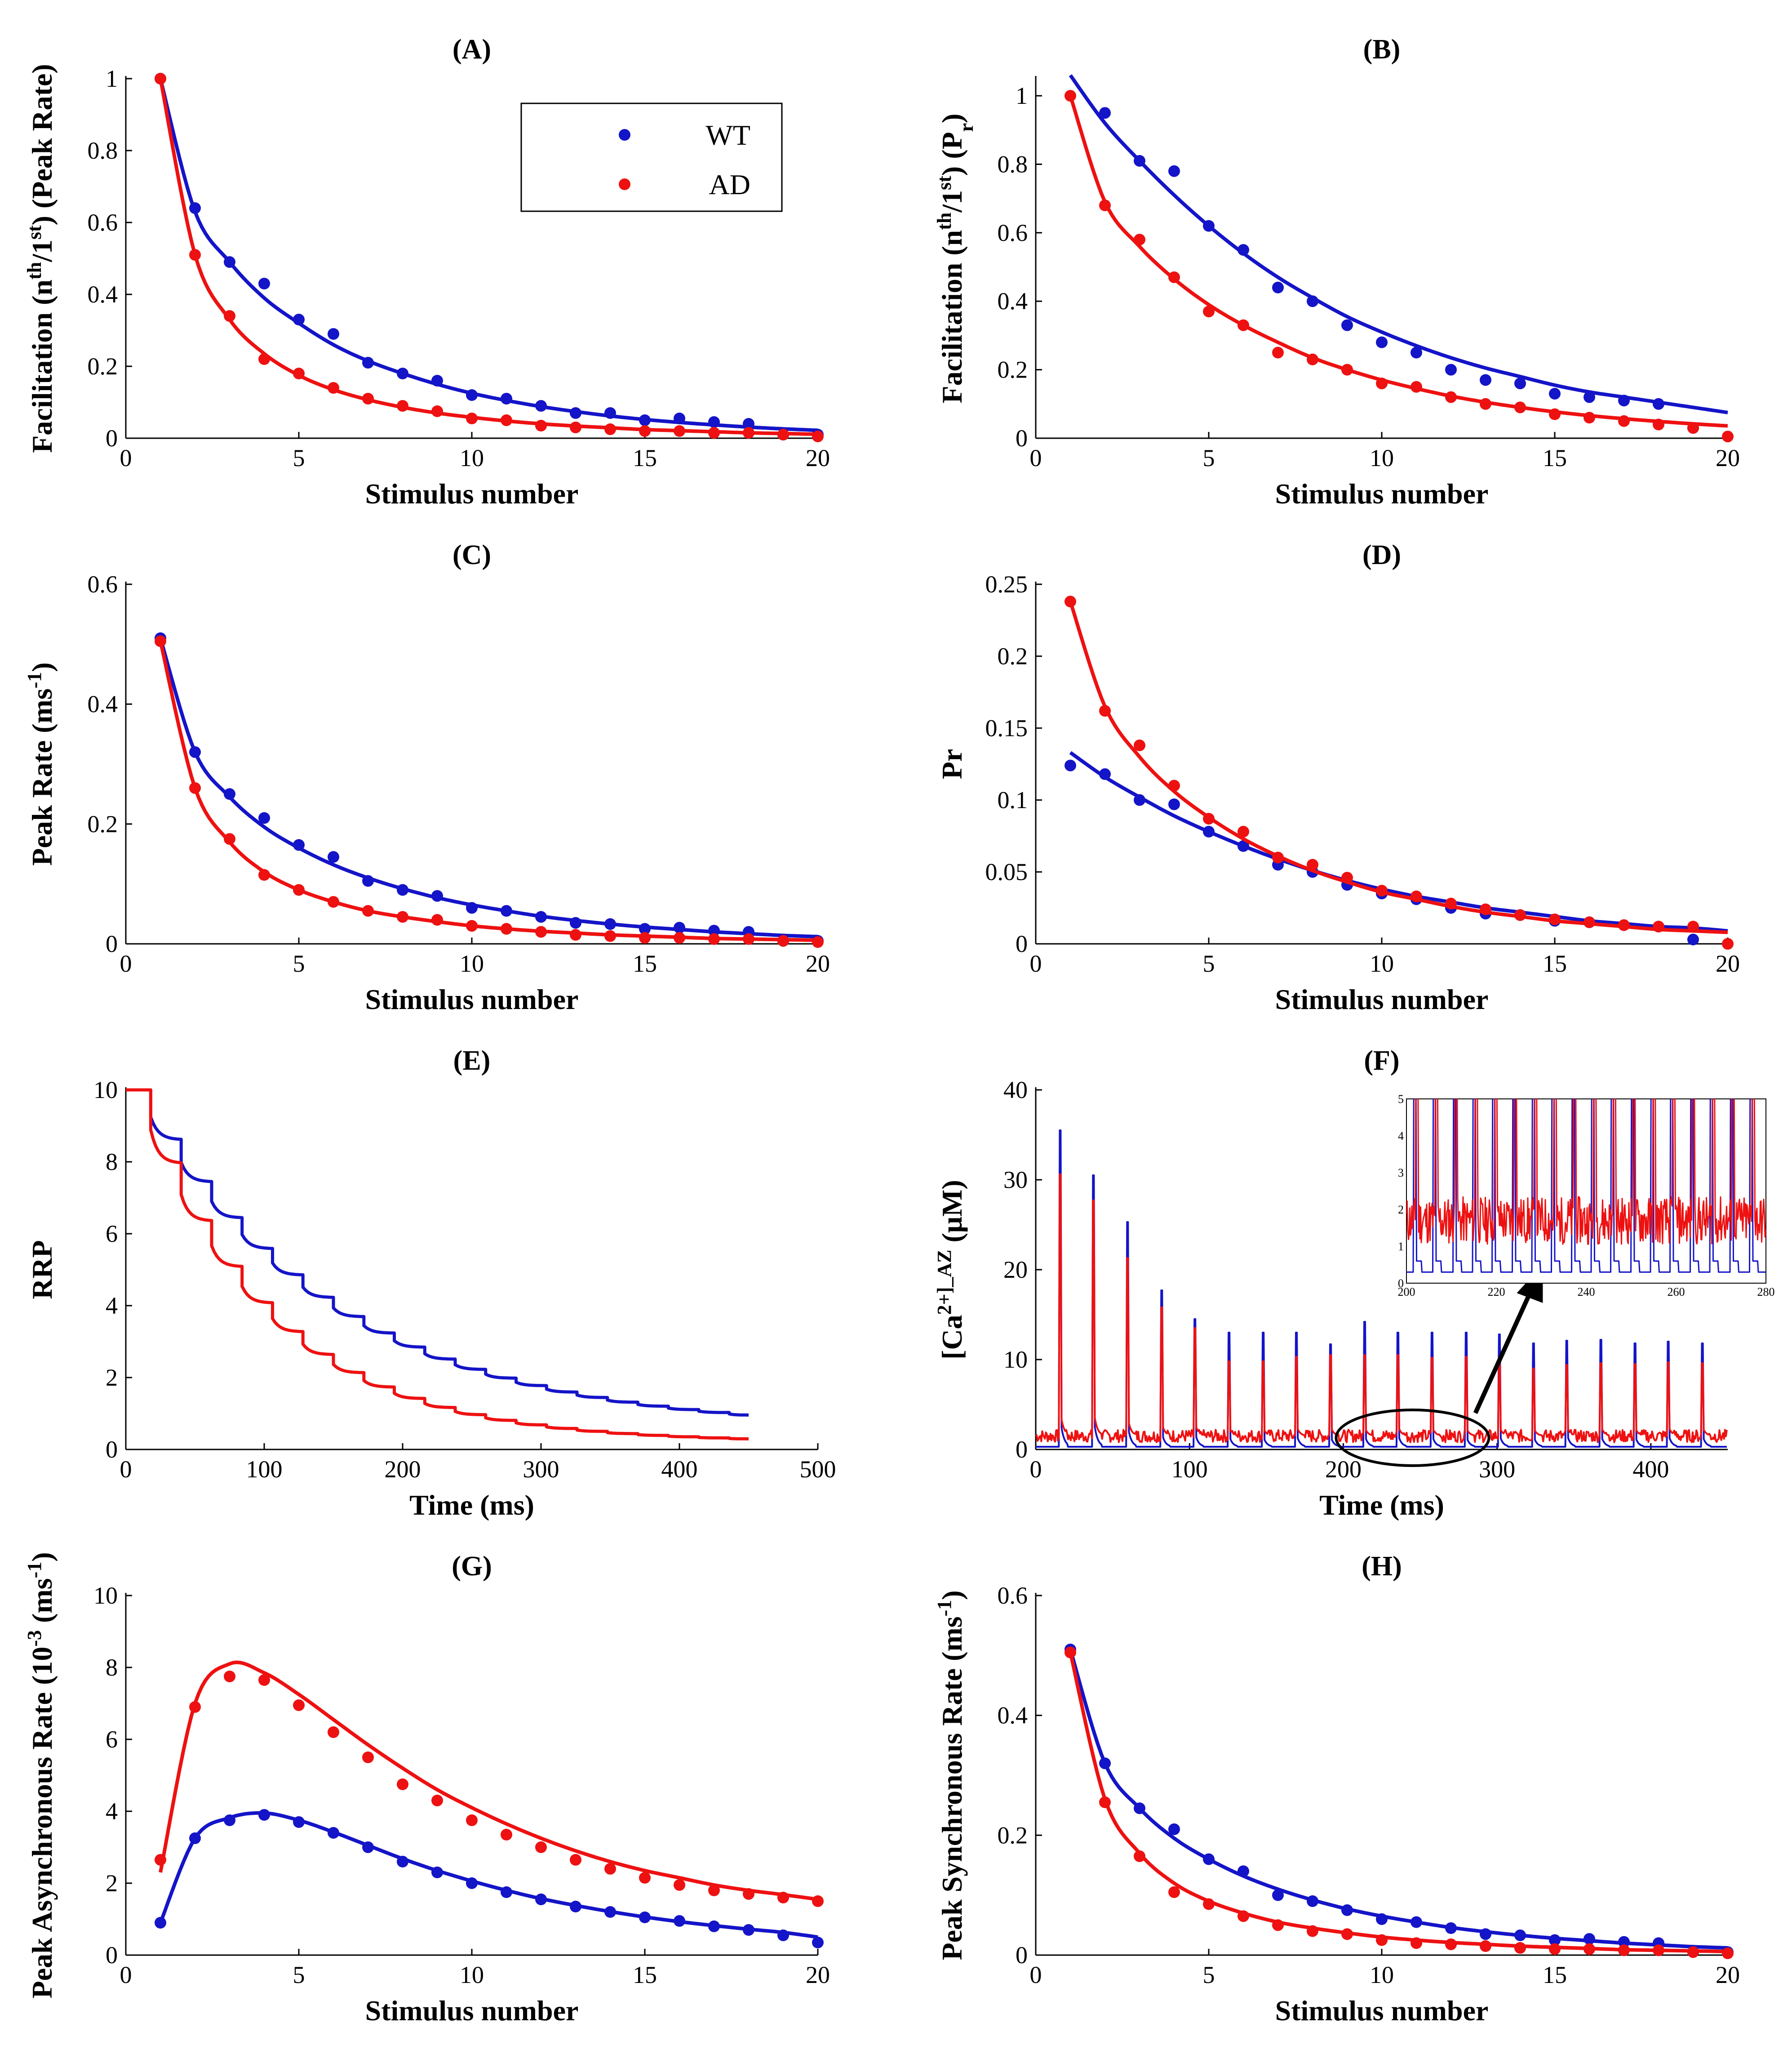  Describe the element at coordinates (103, 584) in the screenshot. I see `y-tick-label: 0.6` at that location.